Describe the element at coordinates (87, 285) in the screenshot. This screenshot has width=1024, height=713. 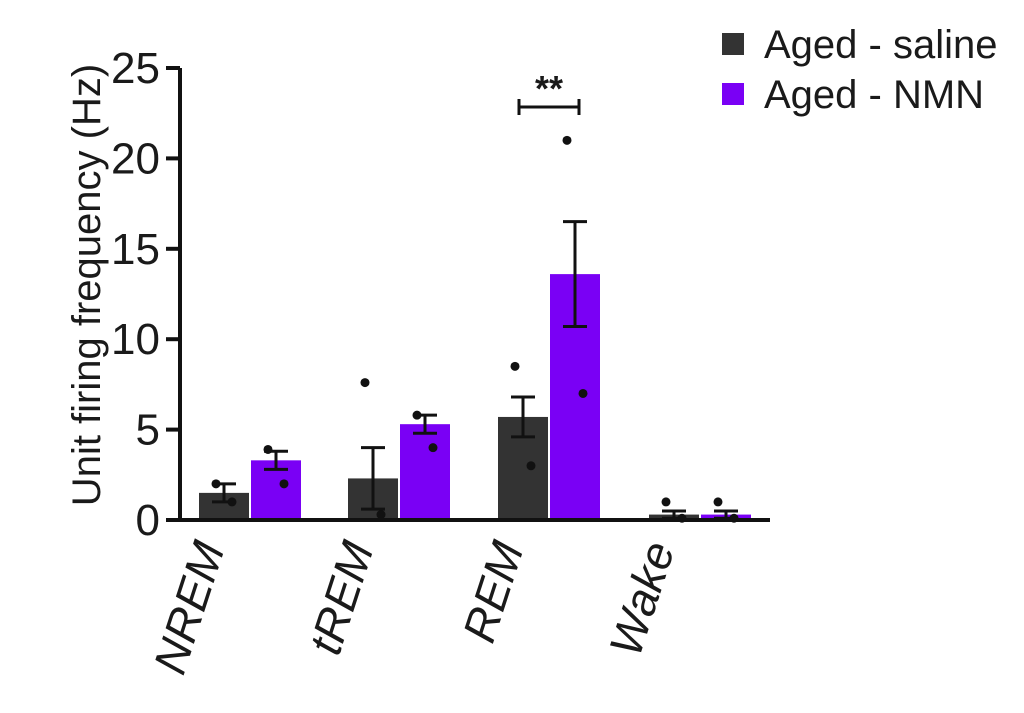
I see `y-axis-title: Unit firing frequency (Hz)` at that location.